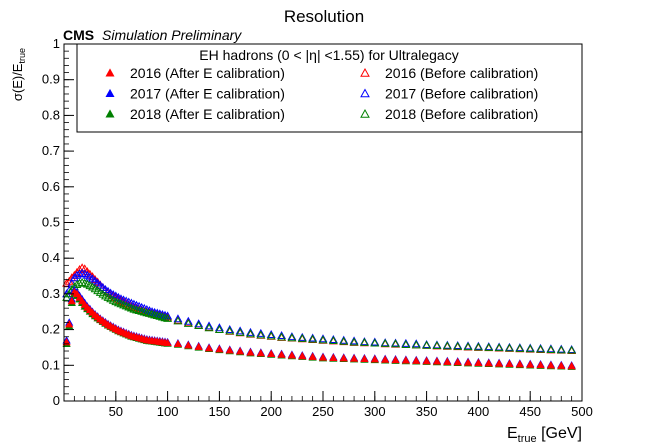 The image size is (648, 447). I want to click on y-axis-label-sub: true, so click(22, 56).